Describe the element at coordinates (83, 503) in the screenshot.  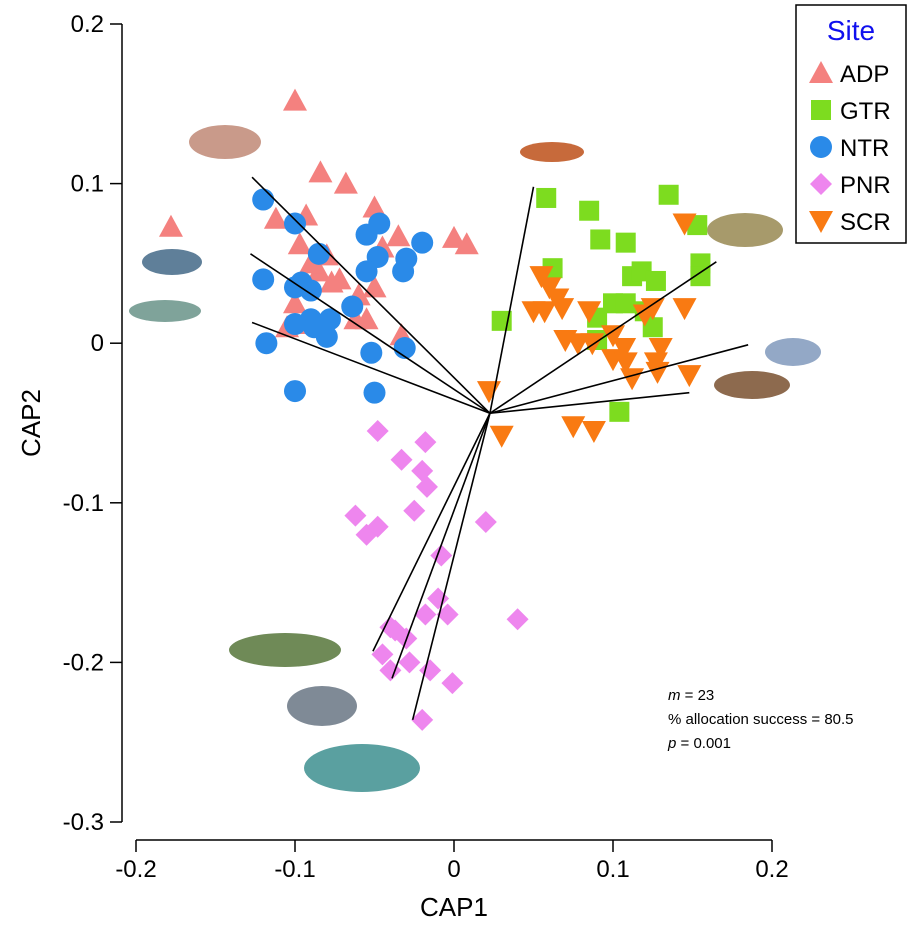
I see `y-tick-label: -0.1` at that location.